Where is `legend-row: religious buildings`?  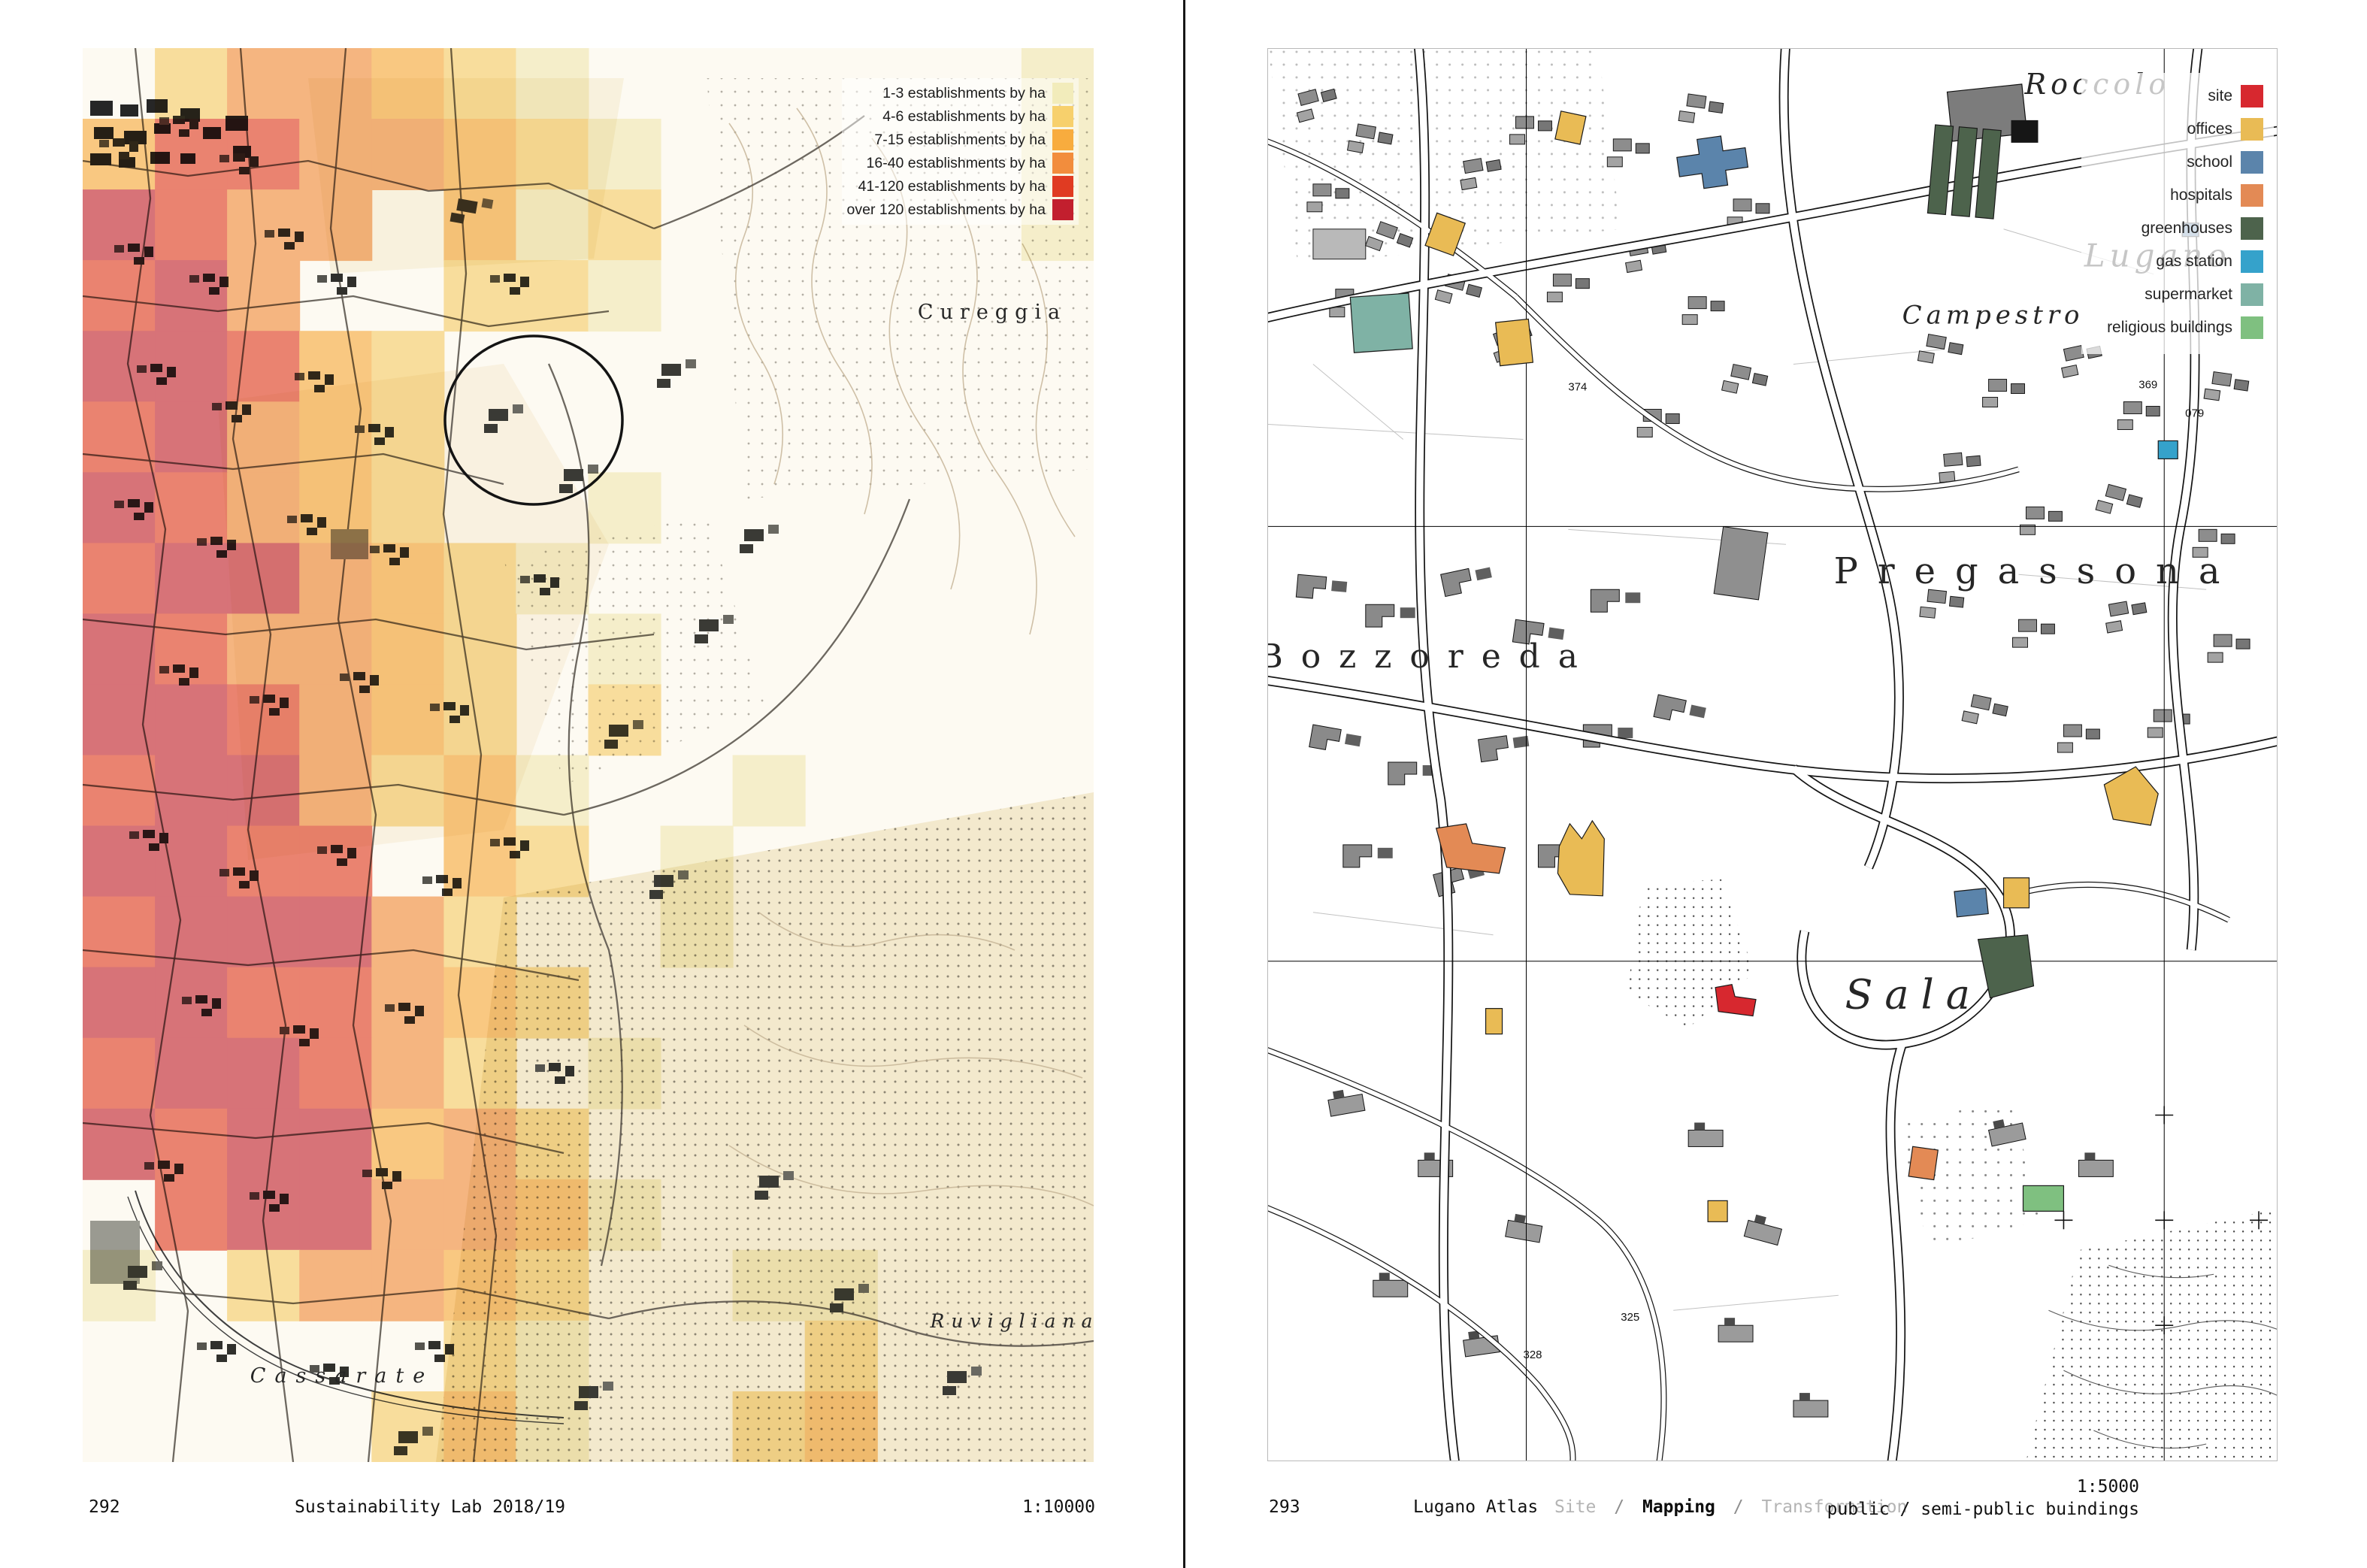
legend-row: religious buildings is located at coordinates (2178, 327).